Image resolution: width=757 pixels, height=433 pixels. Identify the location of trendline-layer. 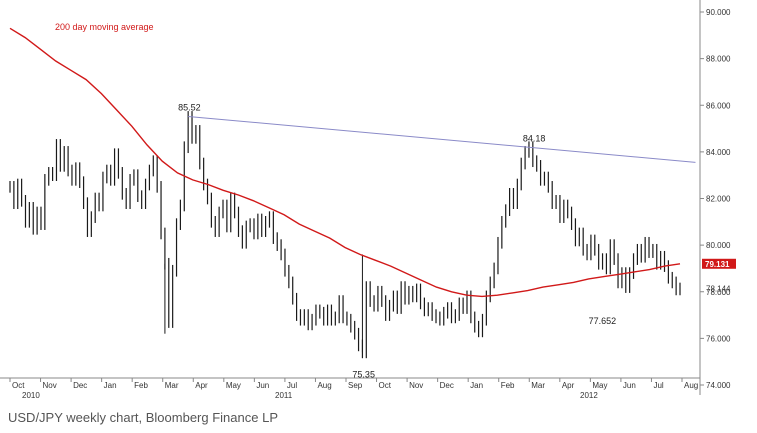
(442, 139).